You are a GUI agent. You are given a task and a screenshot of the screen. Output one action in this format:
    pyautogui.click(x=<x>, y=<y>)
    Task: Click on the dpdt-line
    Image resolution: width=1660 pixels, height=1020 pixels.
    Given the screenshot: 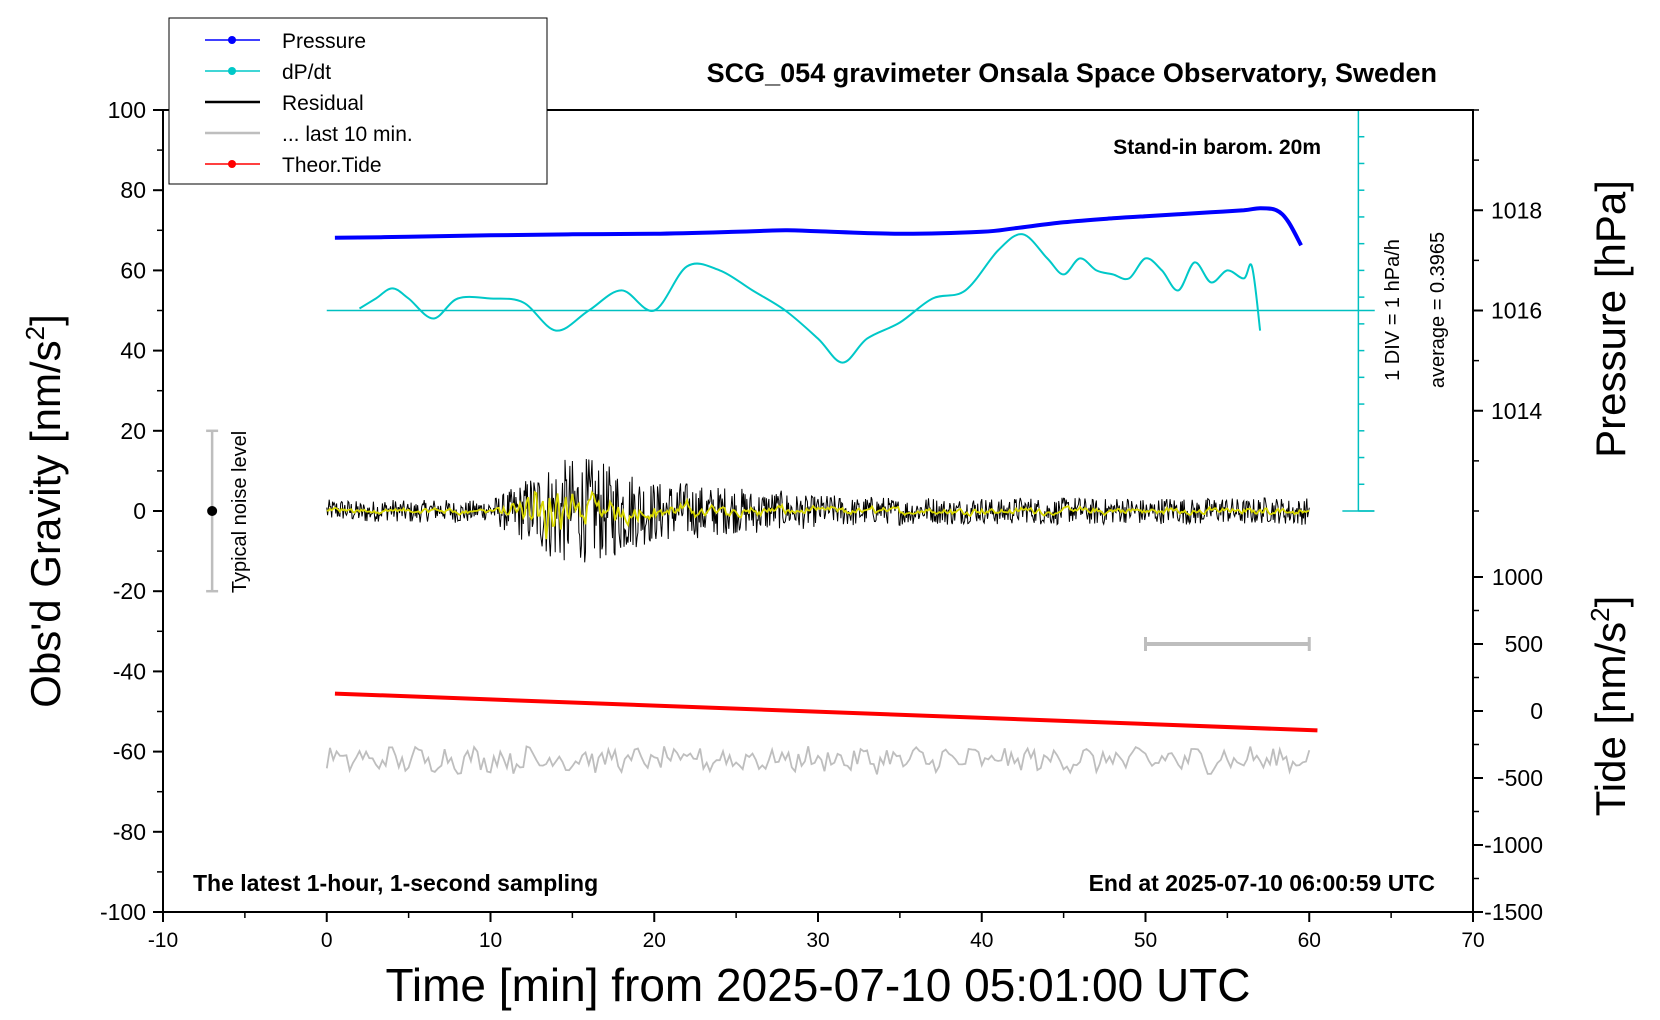 What is the action you would take?
    pyautogui.click(x=810, y=298)
    